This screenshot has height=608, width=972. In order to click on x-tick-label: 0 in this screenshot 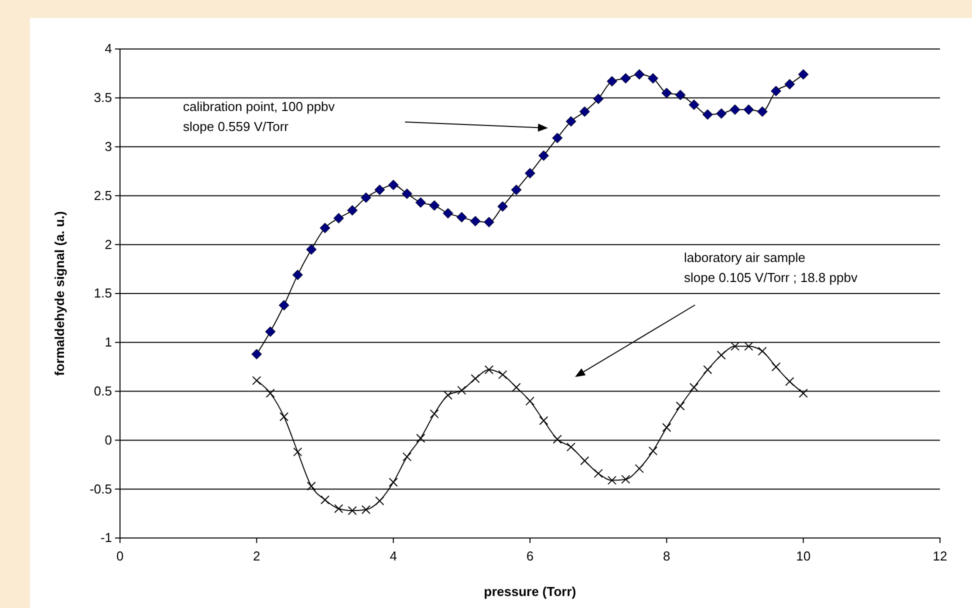, I will do `click(120, 556)`.